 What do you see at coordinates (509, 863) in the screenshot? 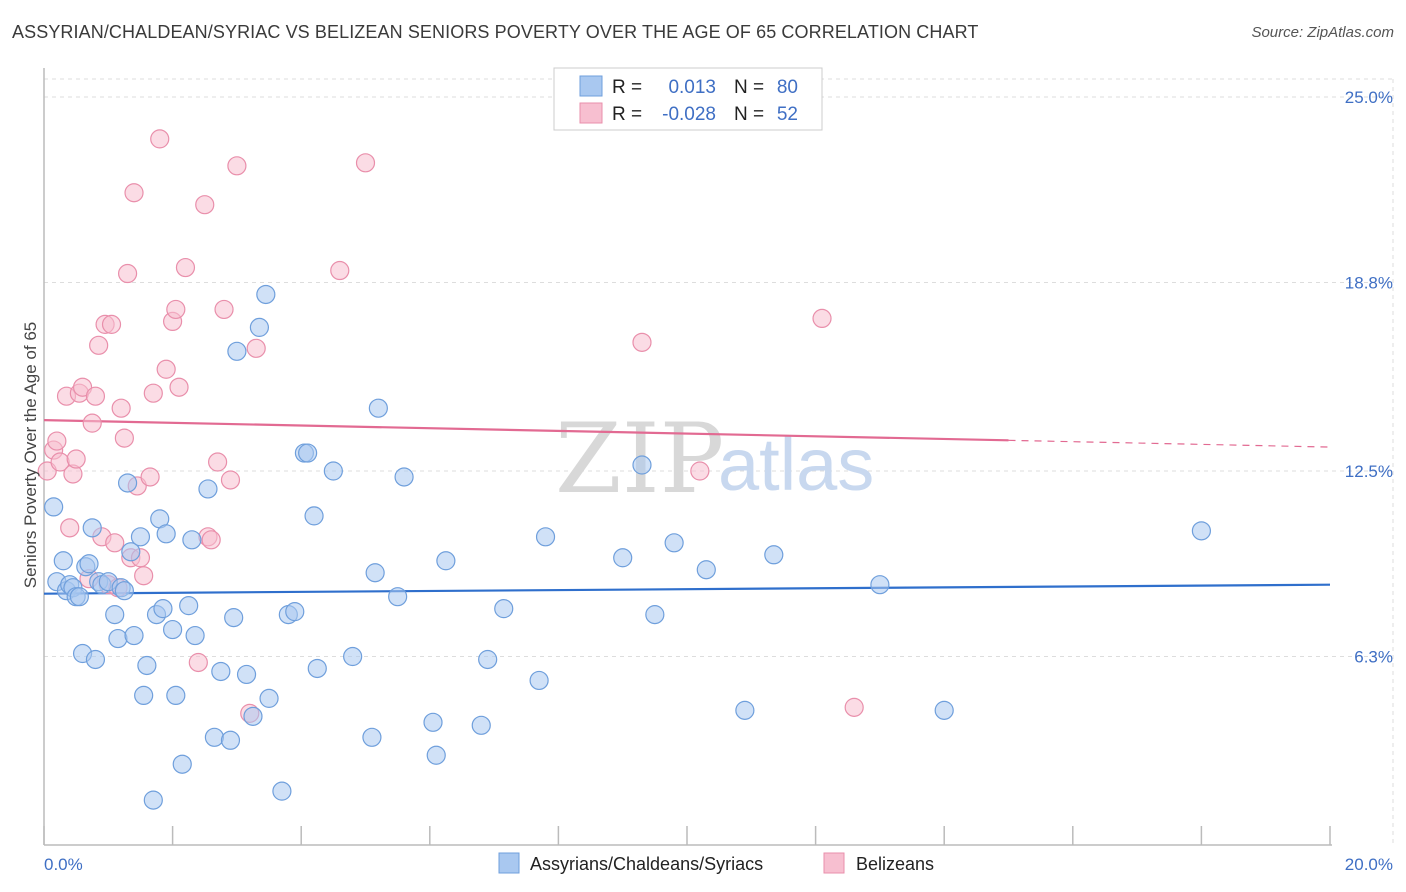
I see `bottom-legend-swatch-blue` at bounding box center [509, 863].